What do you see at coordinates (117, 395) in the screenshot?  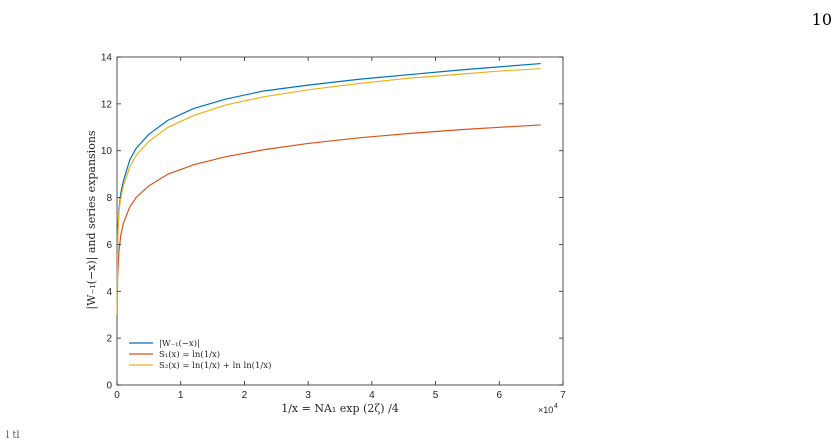 I see `x-tick-label: 0` at bounding box center [117, 395].